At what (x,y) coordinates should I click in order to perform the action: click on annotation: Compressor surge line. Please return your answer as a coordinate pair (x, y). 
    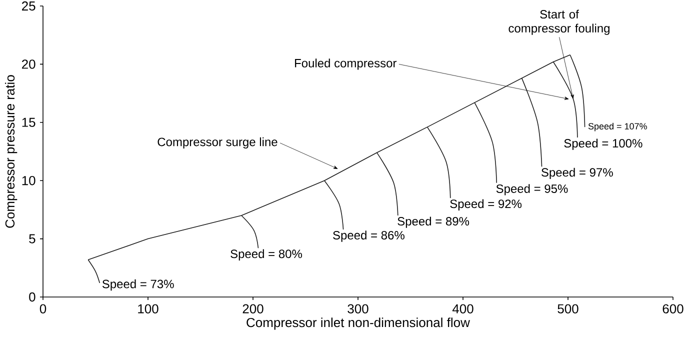
    Looking at the image, I should click on (218, 143).